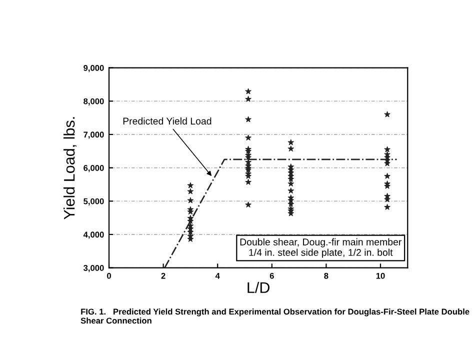 Image resolution: width=474 pixels, height=339 pixels. Describe the element at coordinates (94, 202) in the screenshot. I see `y-tick-label: 5,000` at that location.